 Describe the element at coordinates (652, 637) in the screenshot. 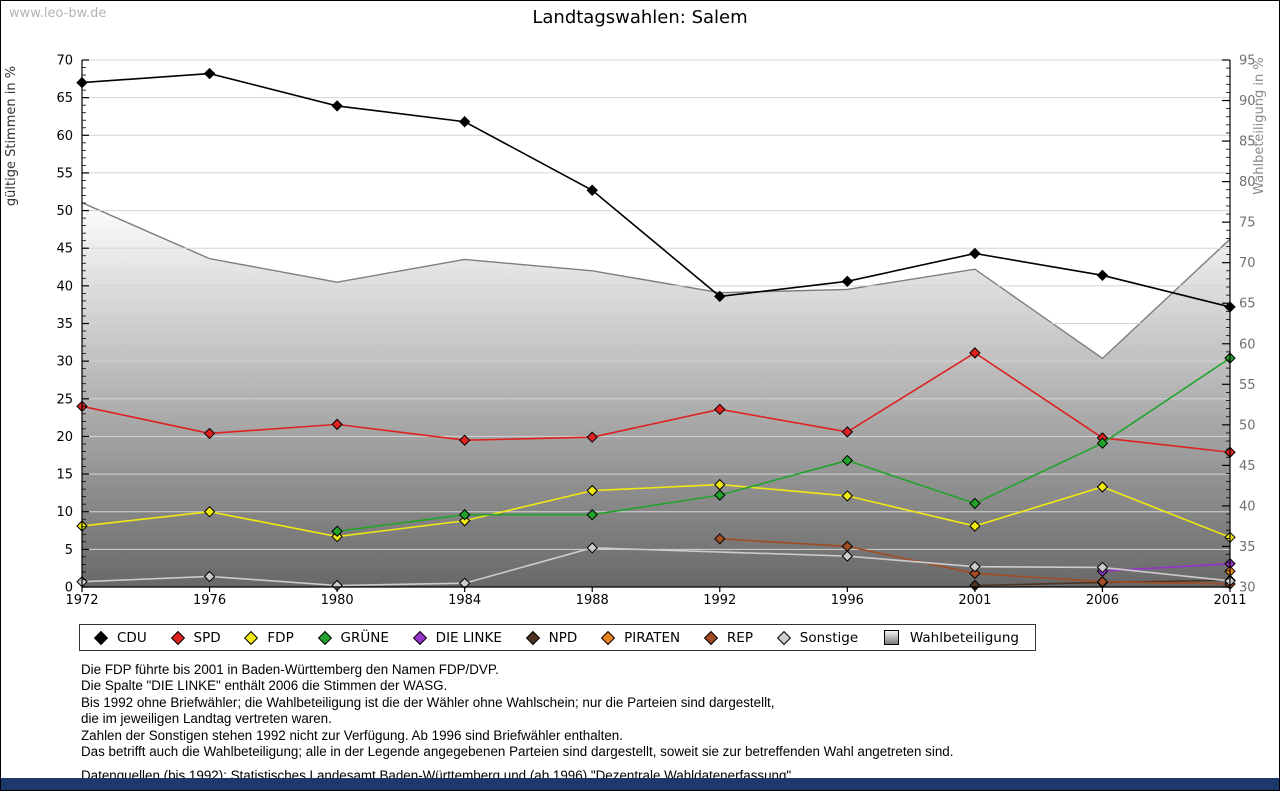

I see `legend-label: PIRATEN` at that location.